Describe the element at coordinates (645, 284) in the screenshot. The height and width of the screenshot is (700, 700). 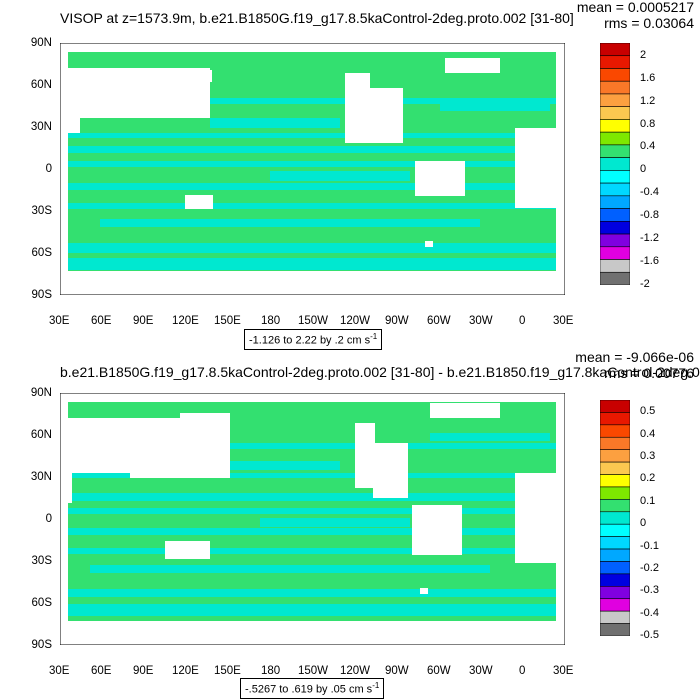
I see `colorbar-label: -2` at that location.